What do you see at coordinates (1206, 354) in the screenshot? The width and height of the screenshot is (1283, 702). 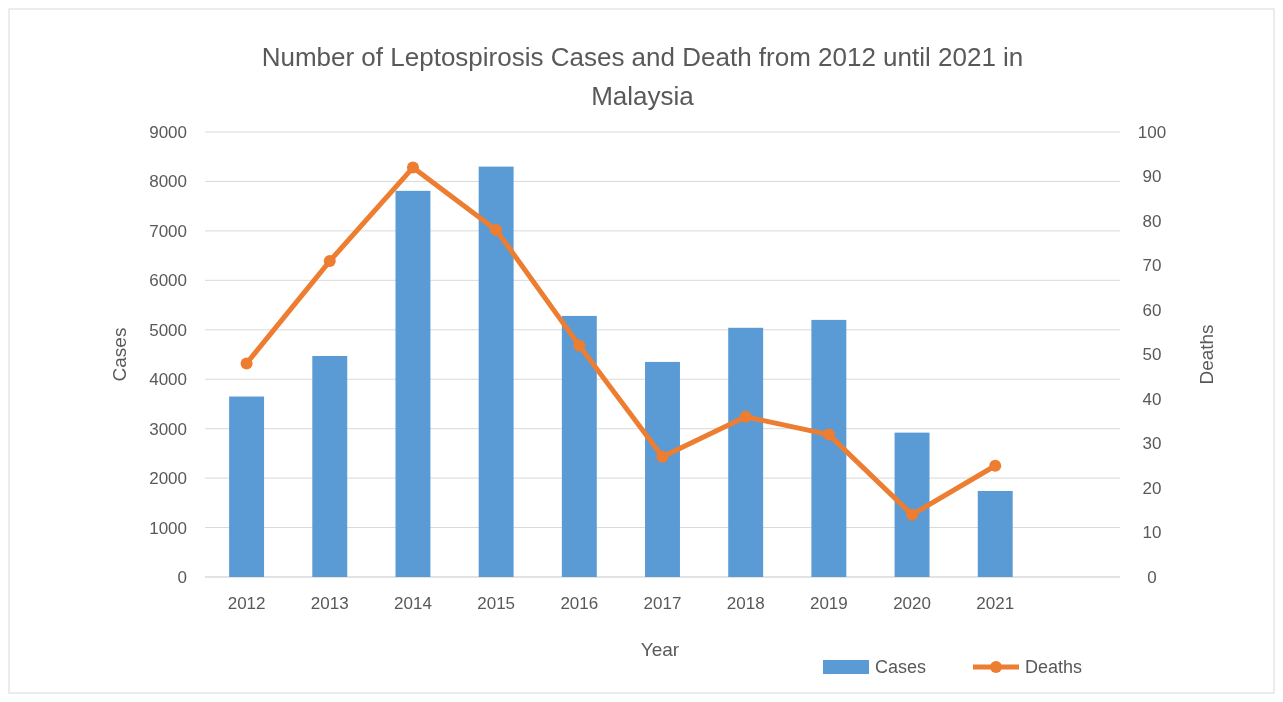 I see `y2-axis-title: Deaths` at bounding box center [1206, 354].